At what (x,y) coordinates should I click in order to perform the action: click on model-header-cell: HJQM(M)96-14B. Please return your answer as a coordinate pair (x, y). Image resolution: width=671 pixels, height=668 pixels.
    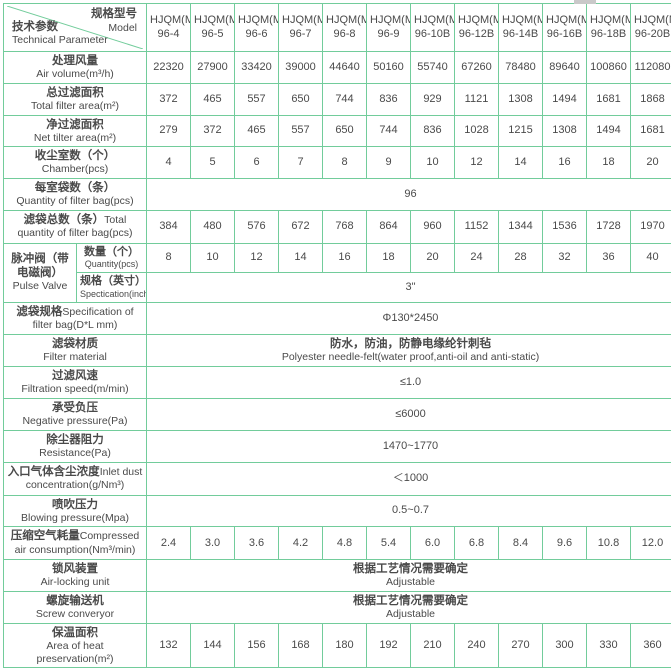
    Looking at the image, I should click on (521, 28).